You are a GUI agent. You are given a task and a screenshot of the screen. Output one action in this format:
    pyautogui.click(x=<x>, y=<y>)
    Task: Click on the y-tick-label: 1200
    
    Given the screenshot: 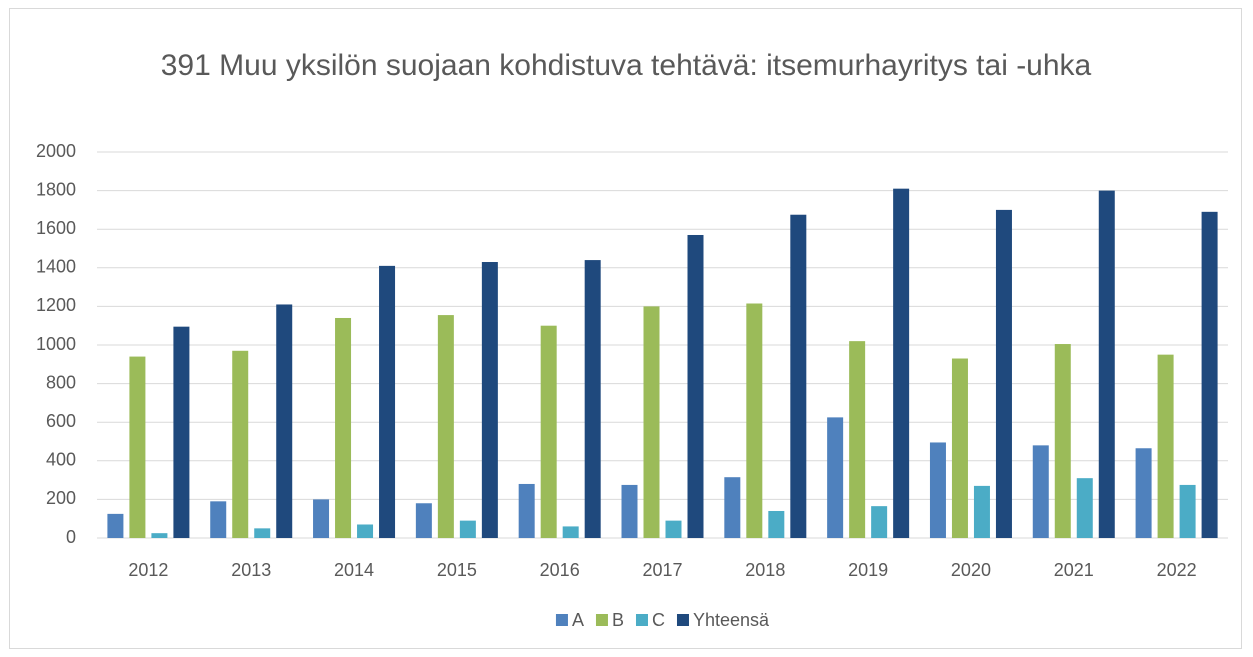 What is the action you would take?
    pyautogui.click(x=56, y=305)
    